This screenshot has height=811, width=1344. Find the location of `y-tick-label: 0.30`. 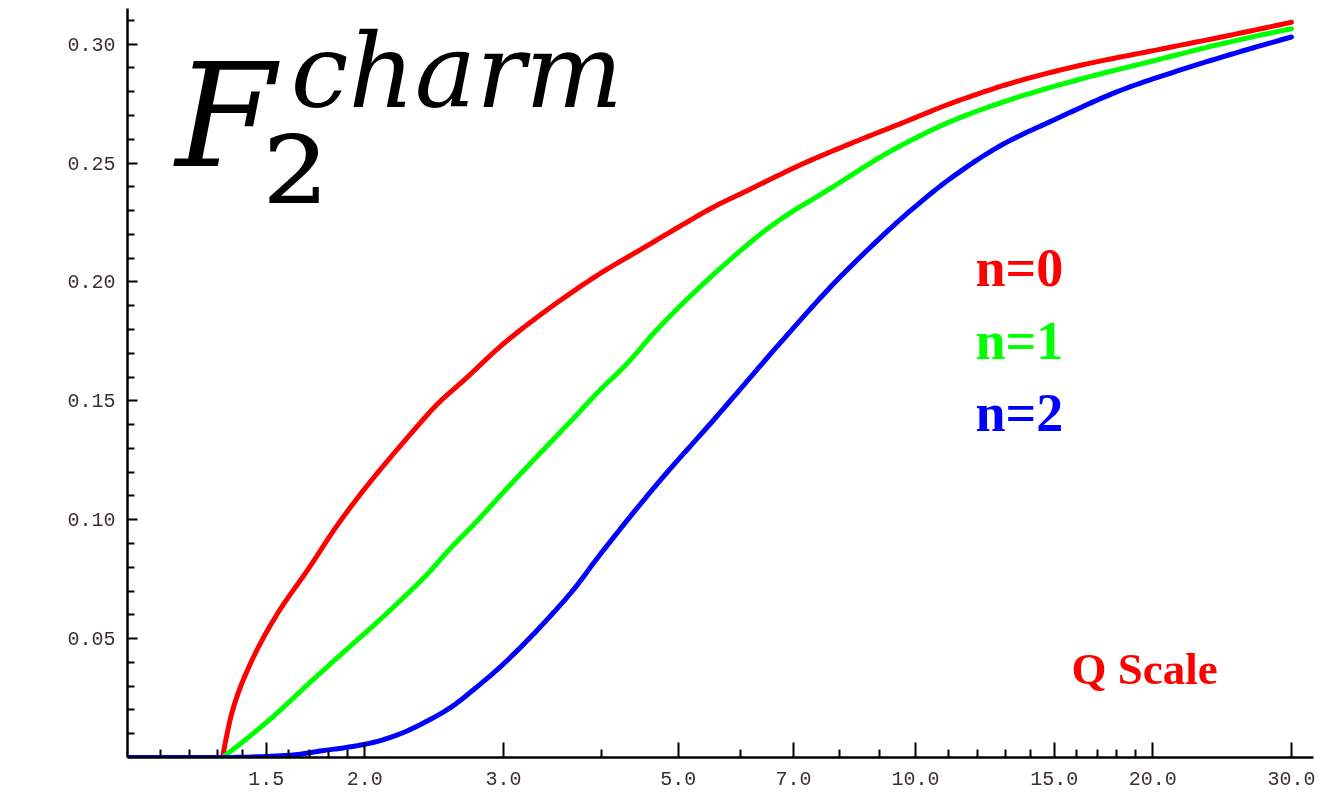

y-tick-label: 0.30 is located at coordinates (91, 45).